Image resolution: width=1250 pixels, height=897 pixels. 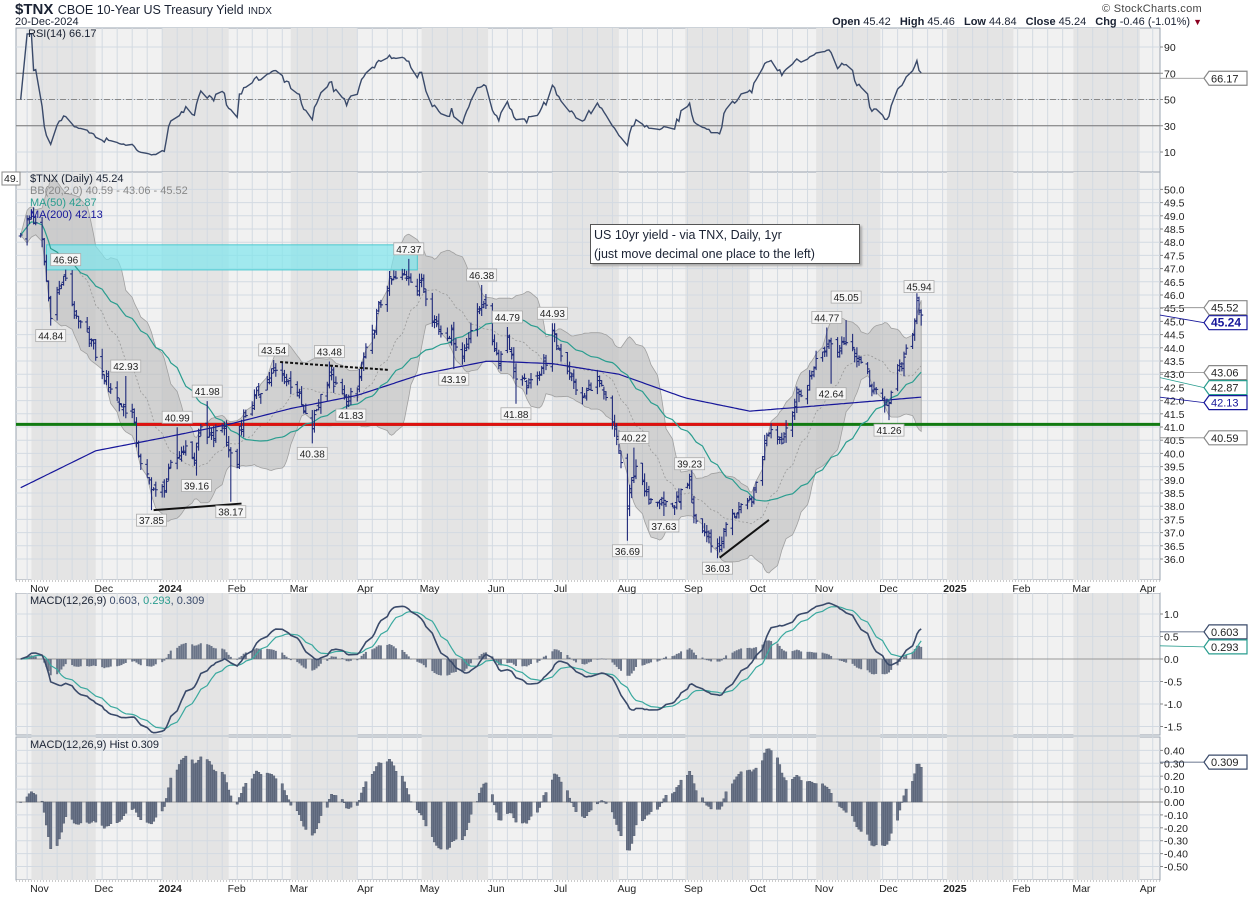 I want to click on price-axis-tick-label: 37.0, so click(x=1174, y=534).